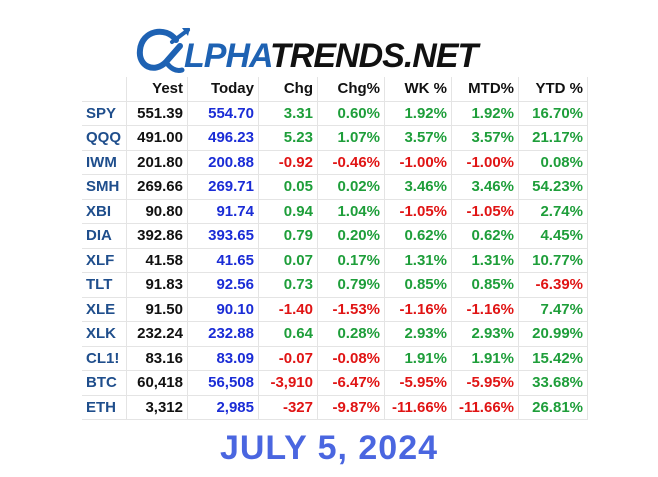  Describe the element at coordinates (157, 309) in the screenshot. I see `yest-cell: 91.50` at that location.